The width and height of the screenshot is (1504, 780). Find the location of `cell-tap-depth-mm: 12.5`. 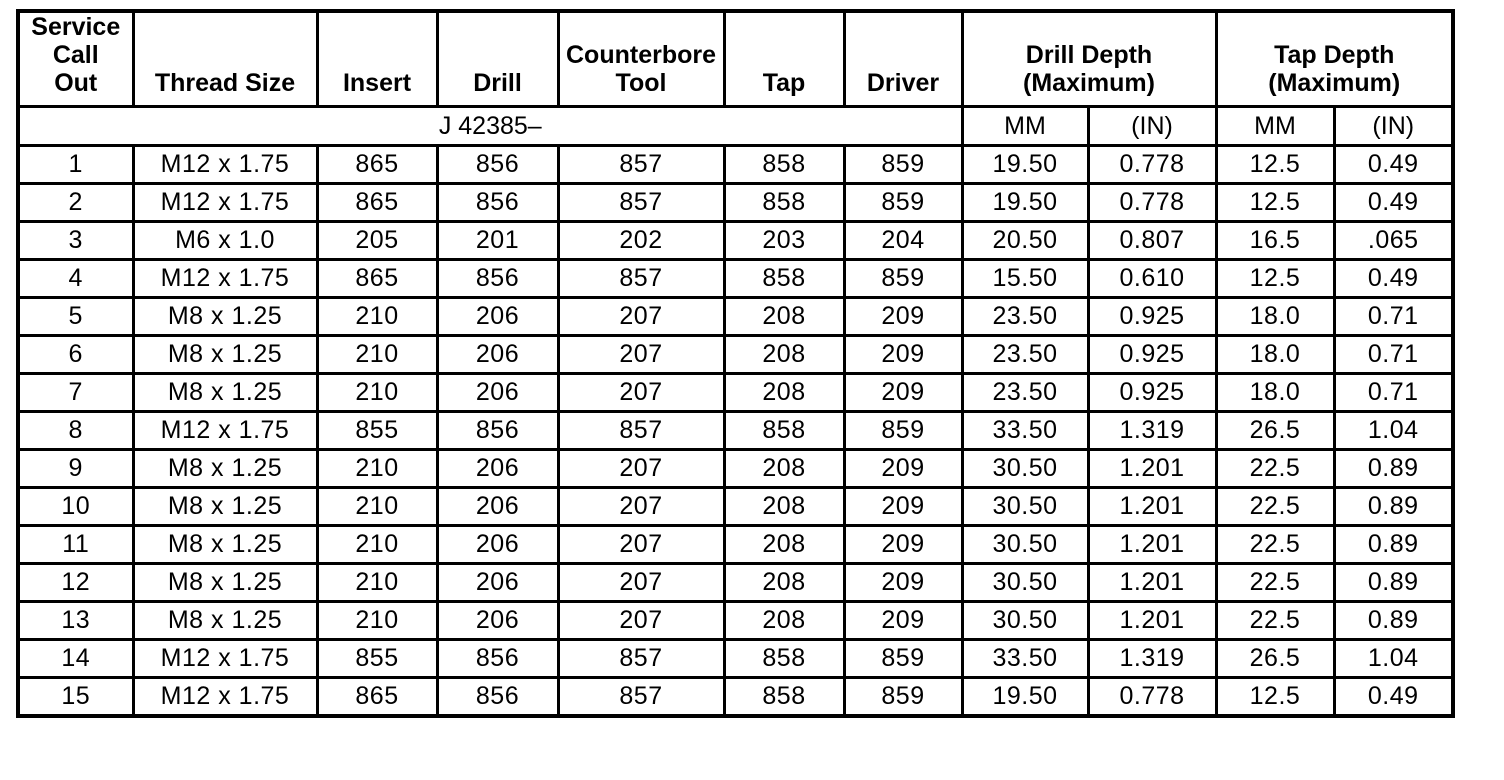

cell-tap-depth-mm: 12.5 is located at coordinates (1275, 696).